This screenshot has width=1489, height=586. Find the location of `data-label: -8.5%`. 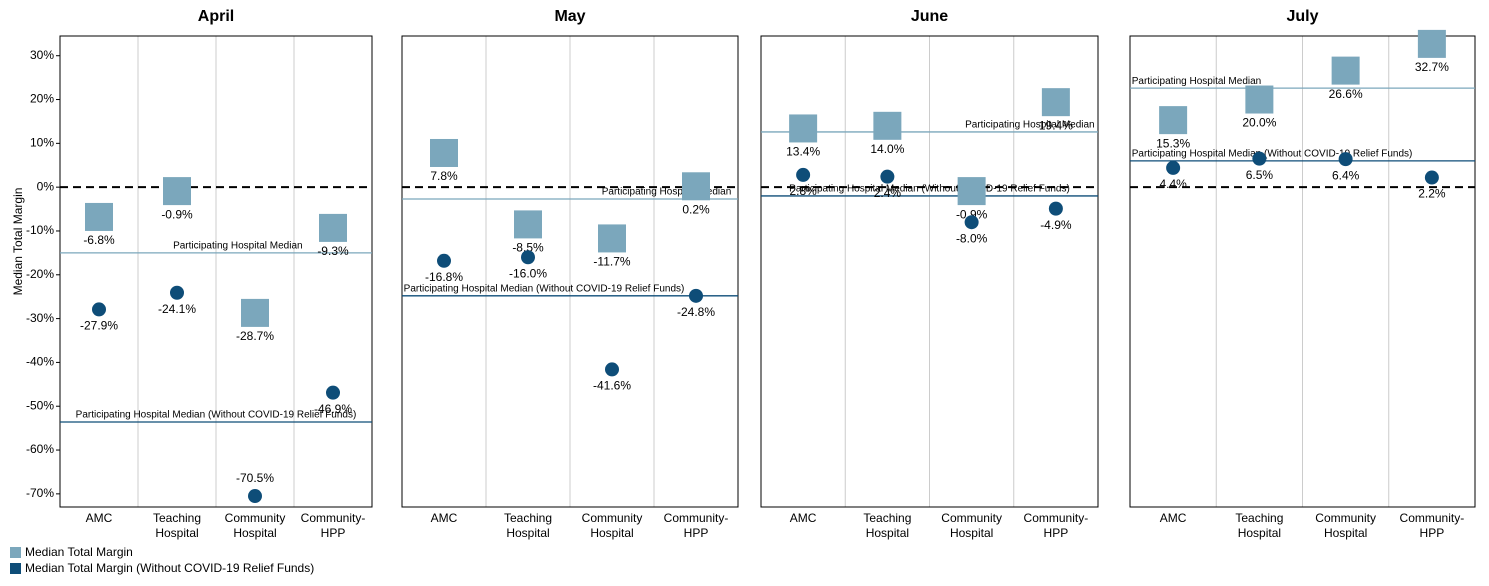

data-label: -8.5% is located at coordinates (528, 248).